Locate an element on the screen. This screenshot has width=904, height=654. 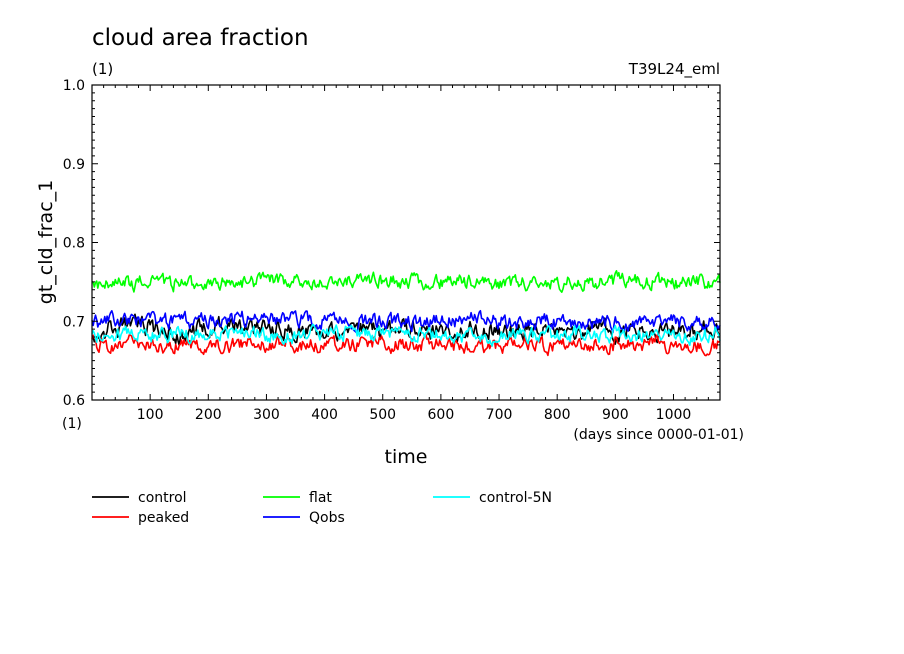
y-axis-title: gt_cld_frac_1 is located at coordinates (46, 242).